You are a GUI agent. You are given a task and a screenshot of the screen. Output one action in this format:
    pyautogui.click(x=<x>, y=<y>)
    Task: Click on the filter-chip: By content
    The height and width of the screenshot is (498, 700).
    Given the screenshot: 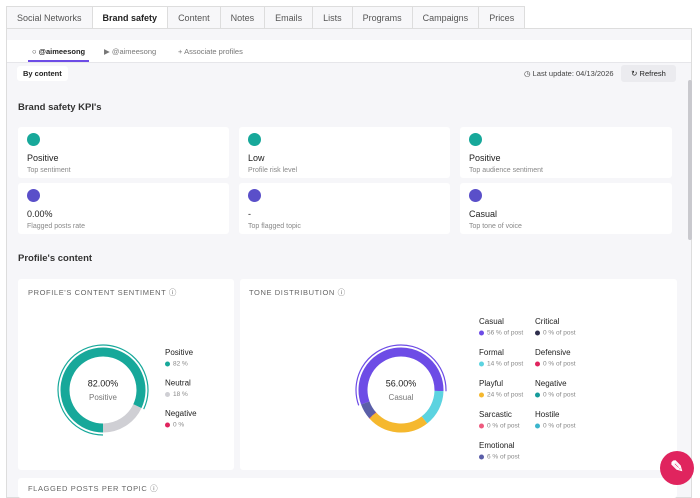 What is the action you would take?
    pyautogui.click(x=42, y=73)
    